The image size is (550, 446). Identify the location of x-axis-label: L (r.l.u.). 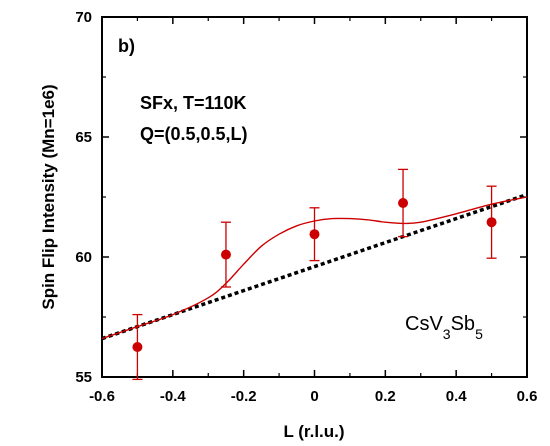
(313, 431).